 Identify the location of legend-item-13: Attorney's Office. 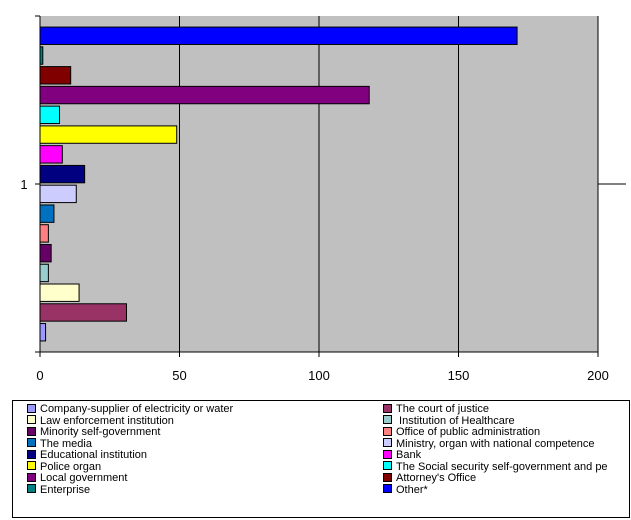
(429, 478).